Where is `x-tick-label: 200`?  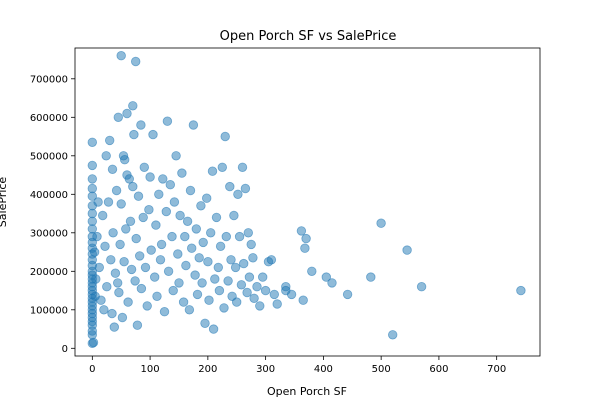
x-tick-label: 200 is located at coordinates (207, 369).